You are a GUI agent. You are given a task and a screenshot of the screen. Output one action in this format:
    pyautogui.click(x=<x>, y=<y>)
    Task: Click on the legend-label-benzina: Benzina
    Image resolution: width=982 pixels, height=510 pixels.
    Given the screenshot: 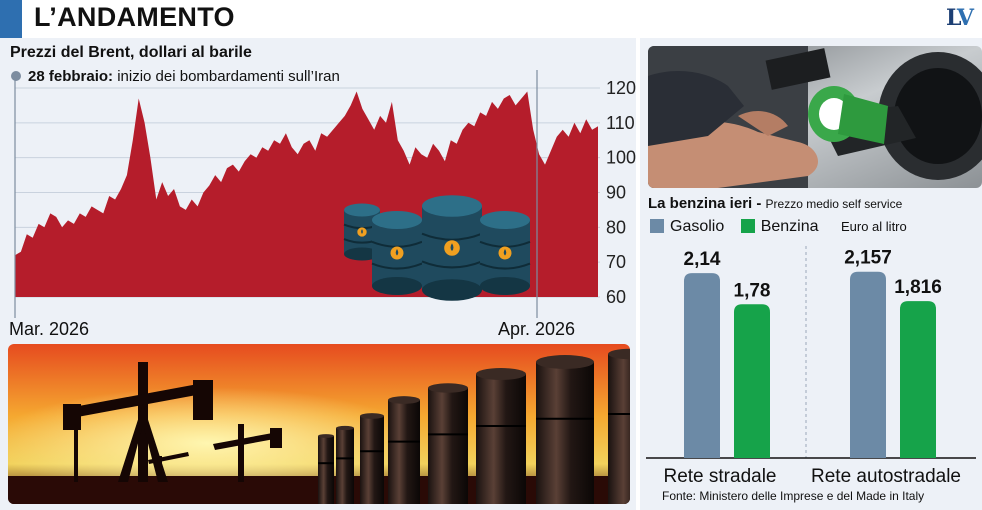 What is the action you would take?
    pyautogui.click(x=789, y=226)
    